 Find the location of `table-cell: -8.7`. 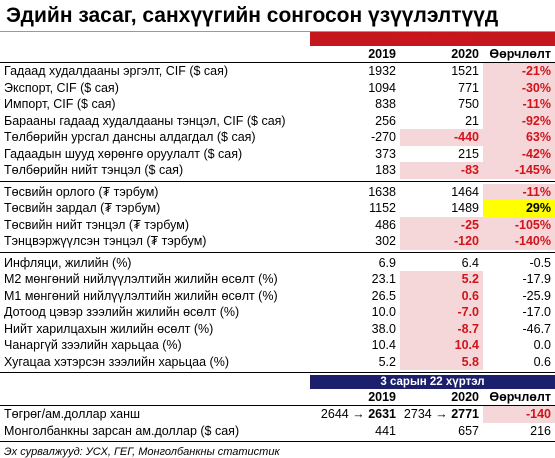

table-cell: -8.7 is located at coordinates (441, 328).